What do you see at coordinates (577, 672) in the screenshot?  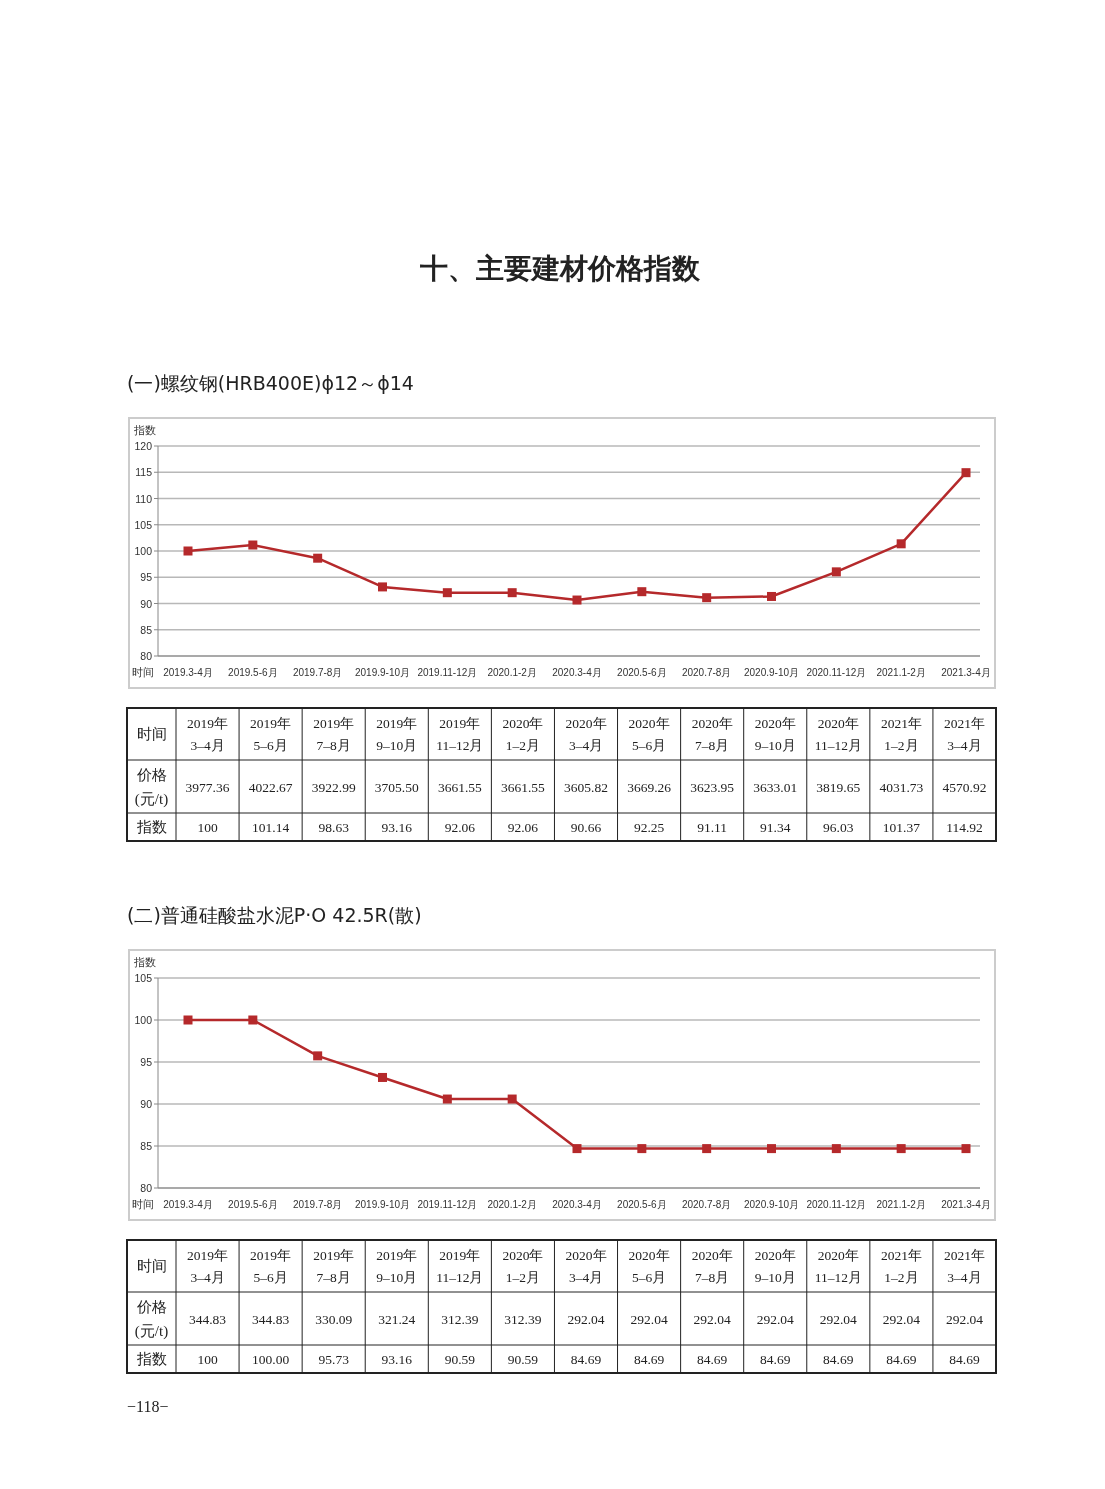 I see `x-tick-label: 2020.3-4月` at bounding box center [577, 672].